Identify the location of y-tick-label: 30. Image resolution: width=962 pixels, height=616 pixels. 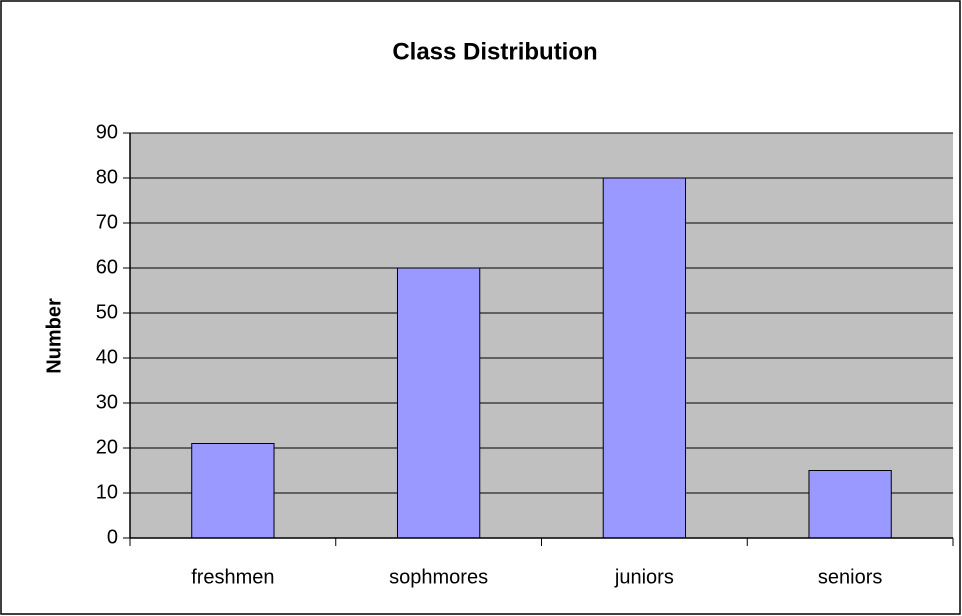
(107, 402).